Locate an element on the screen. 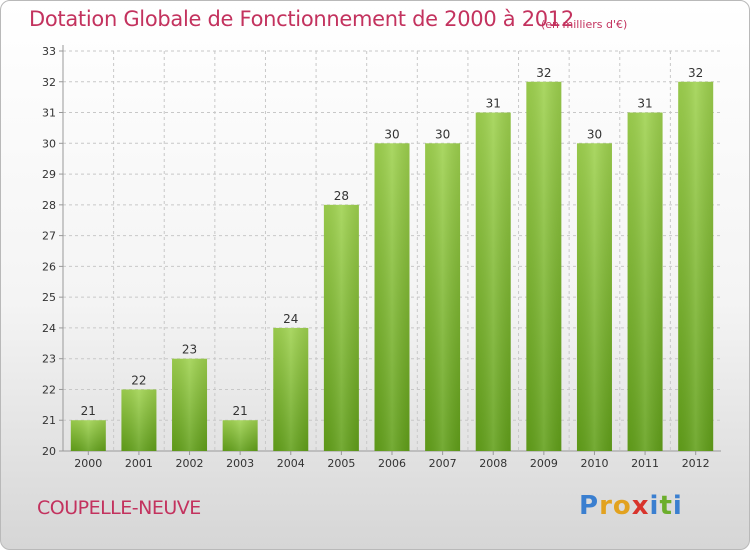 This screenshot has height=550, width=750. data-label: 24 is located at coordinates (290, 319).